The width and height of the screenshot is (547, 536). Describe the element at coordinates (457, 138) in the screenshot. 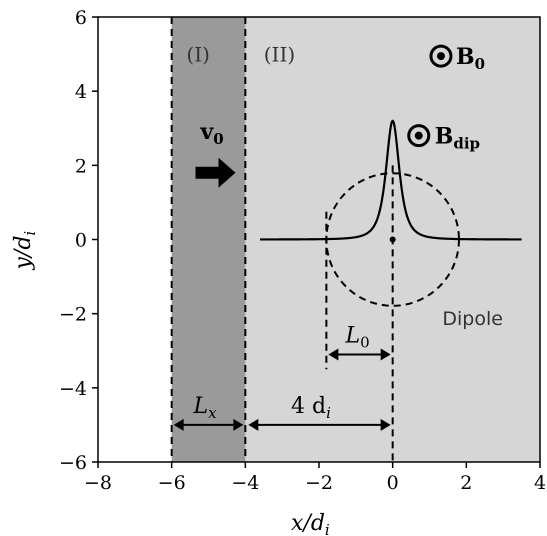

I see `bdip-label: Bdip` at that location.